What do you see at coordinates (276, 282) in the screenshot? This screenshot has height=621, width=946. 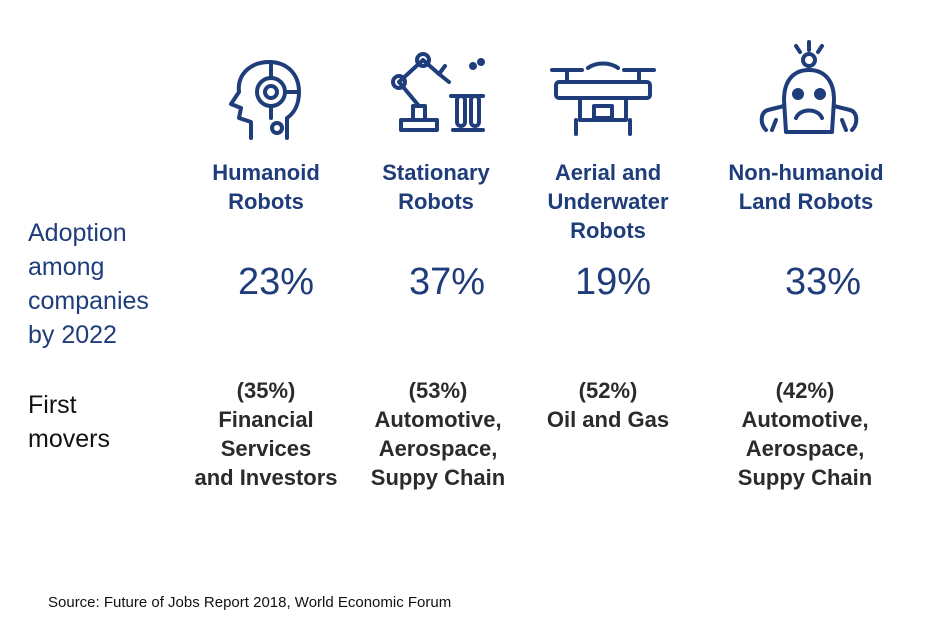 I see `adoption-value-humanoid: 23%` at bounding box center [276, 282].